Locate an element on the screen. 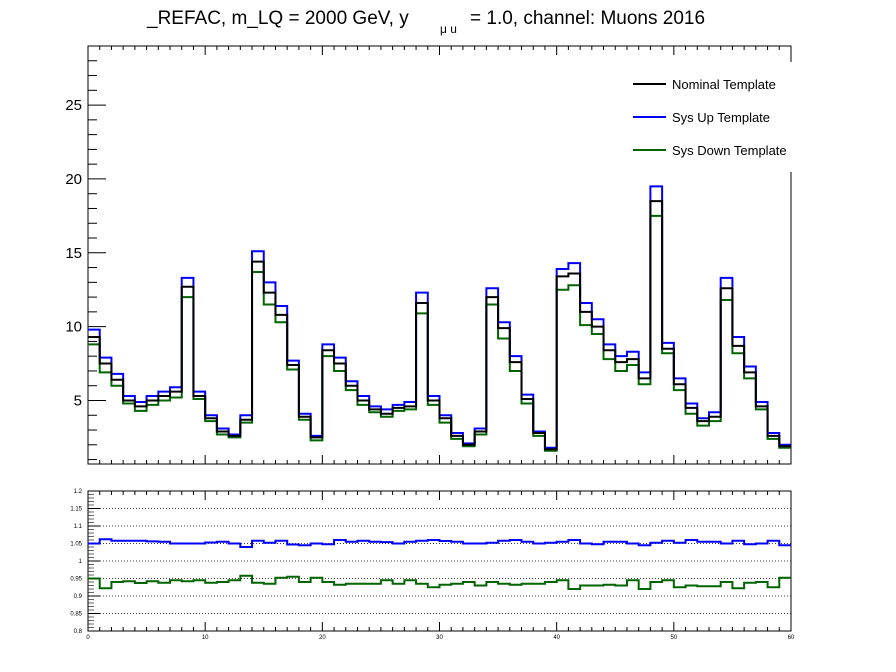 The height and width of the screenshot is (672, 896). legend-label: Nominal Template is located at coordinates (724, 84).